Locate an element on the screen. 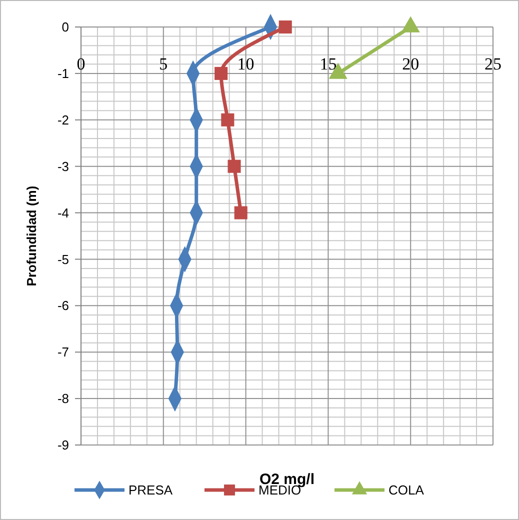 Image resolution: width=519 pixels, height=520 pixels. x-tick-label: 0 is located at coordinates (81, 64).